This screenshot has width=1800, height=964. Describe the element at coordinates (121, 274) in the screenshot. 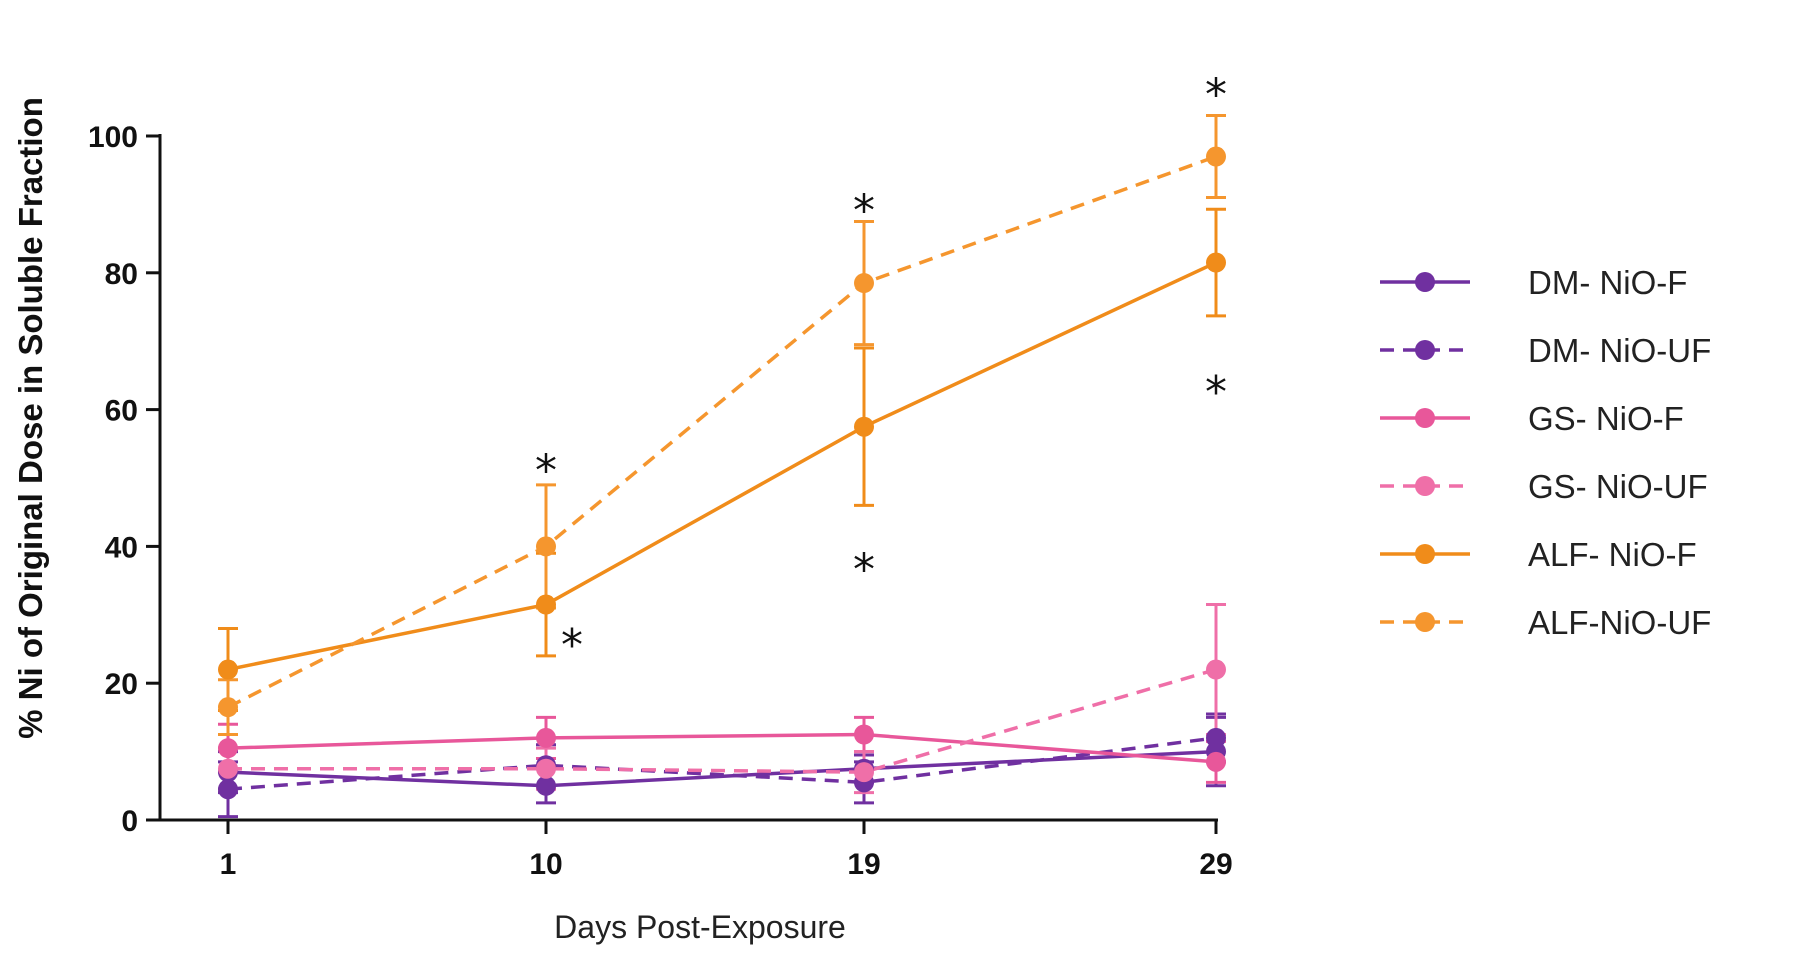

I see `y-tick-label: 80` at that location.